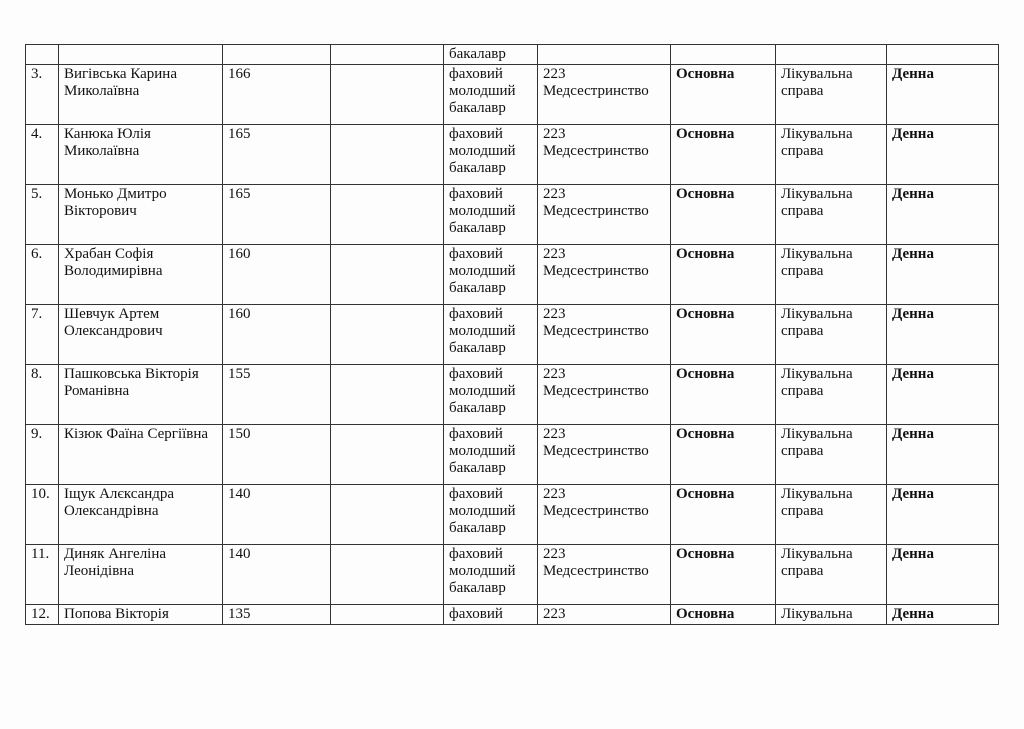  I want to click on cell-score, so click(276, 54).